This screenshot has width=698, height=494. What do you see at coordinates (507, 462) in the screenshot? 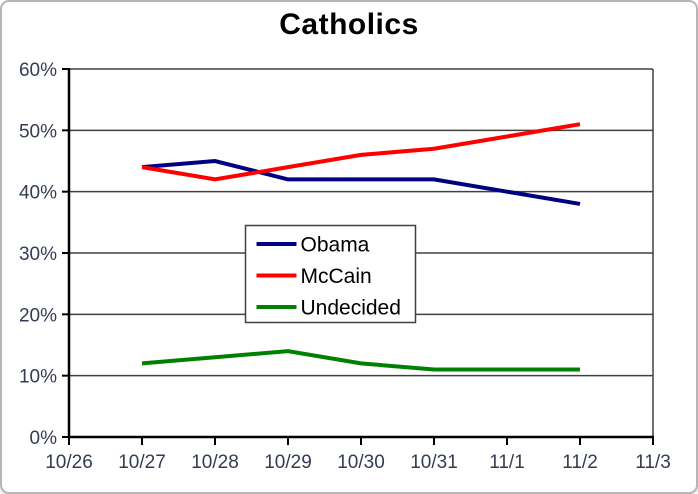
I see `x-axis-label: 11/1` at bounding box center [507, 462].